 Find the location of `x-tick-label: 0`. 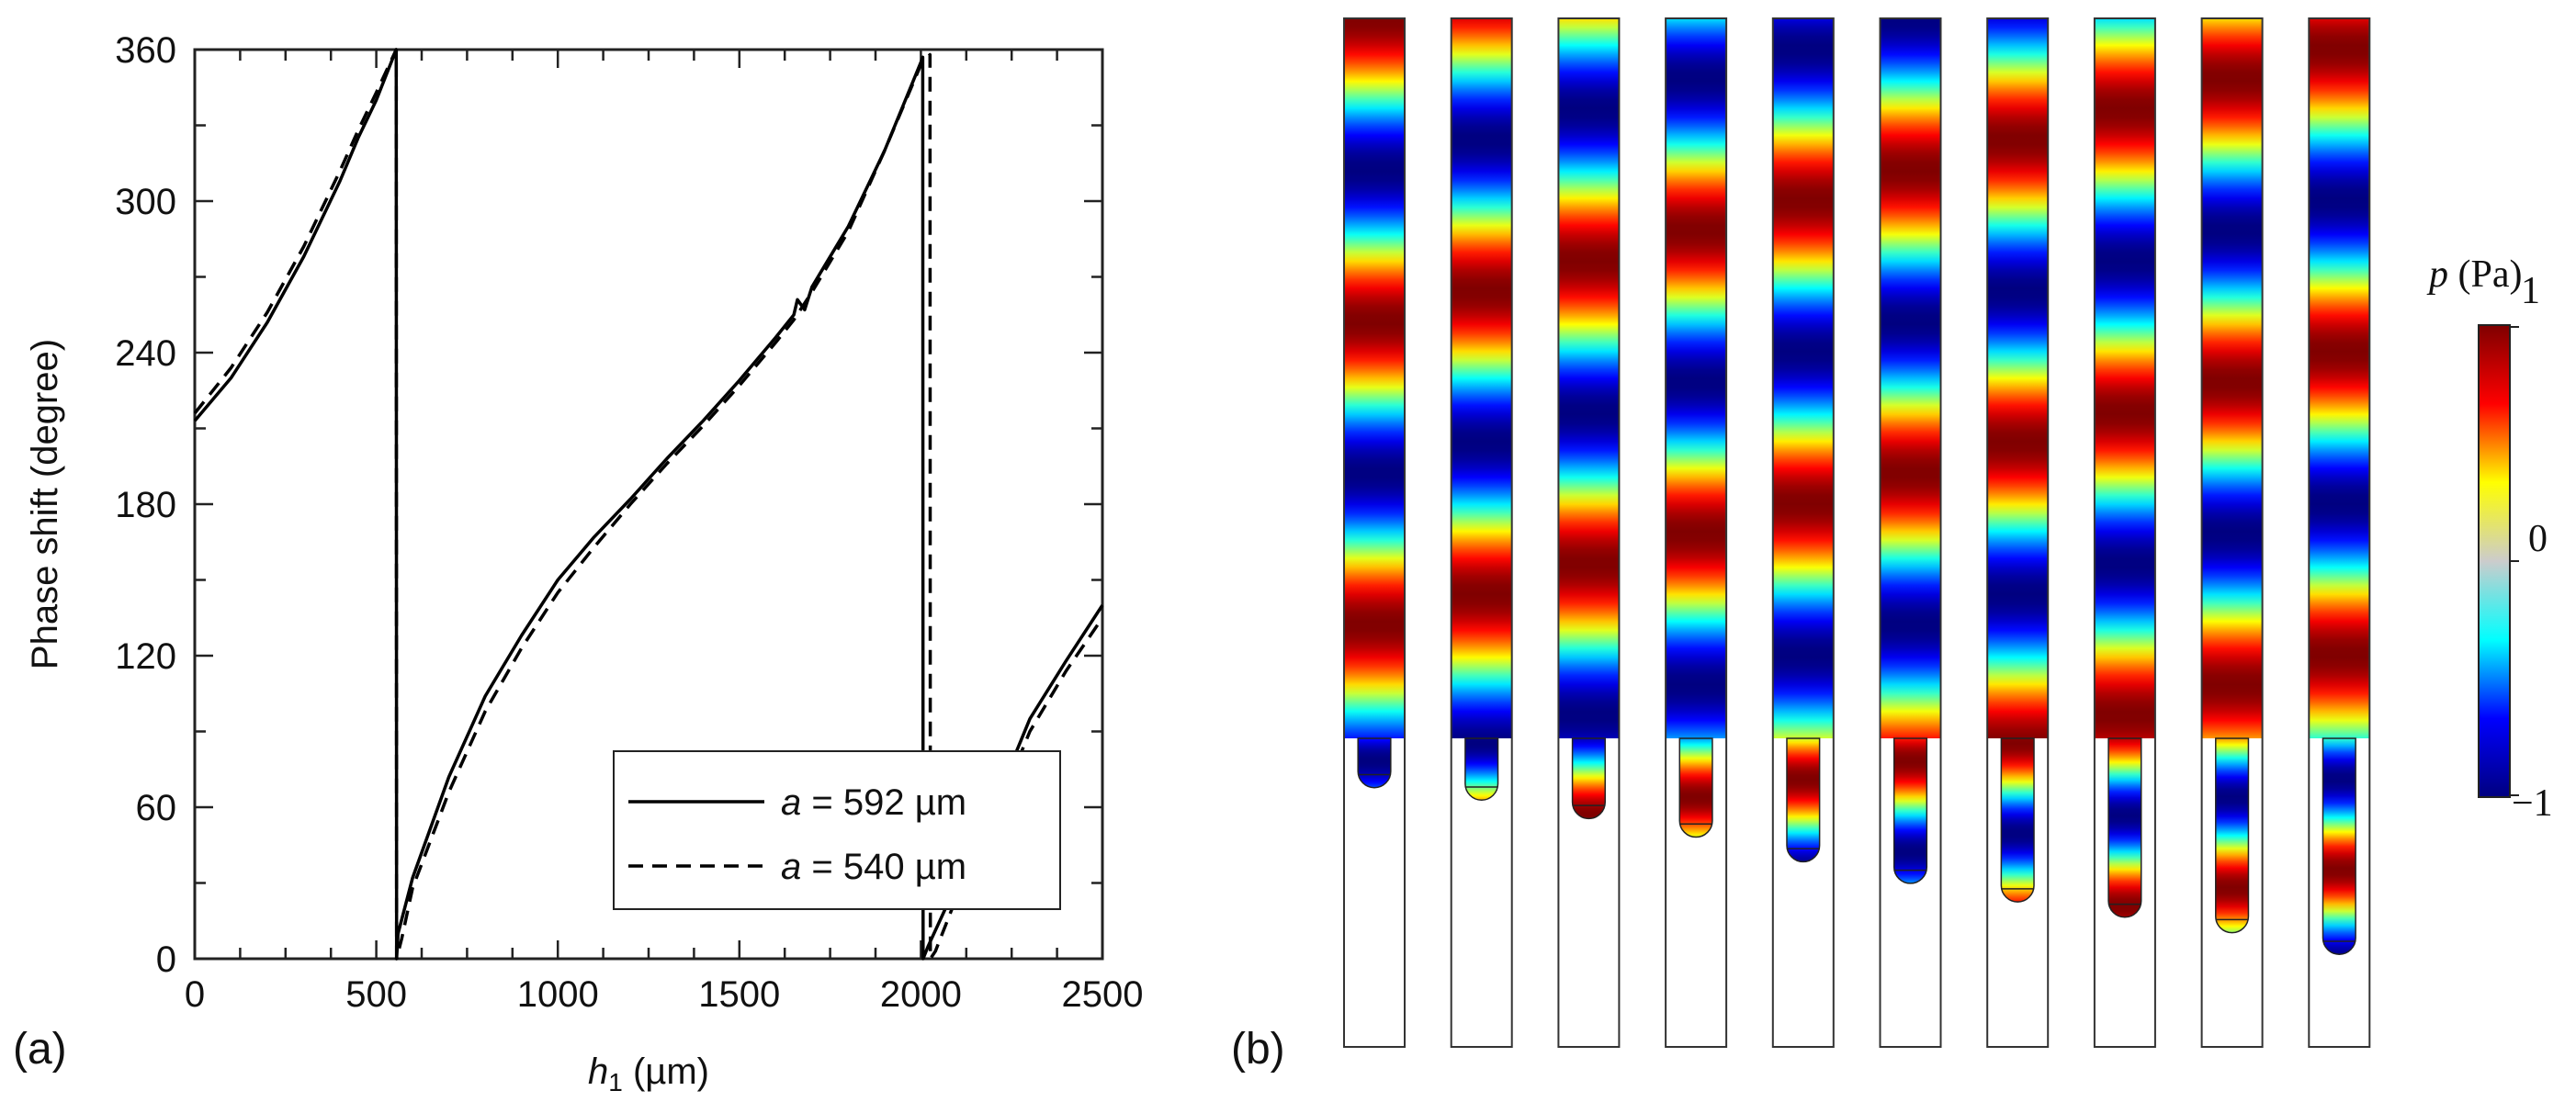

x-tick-label: 0 is located at coordinates (195, 994).